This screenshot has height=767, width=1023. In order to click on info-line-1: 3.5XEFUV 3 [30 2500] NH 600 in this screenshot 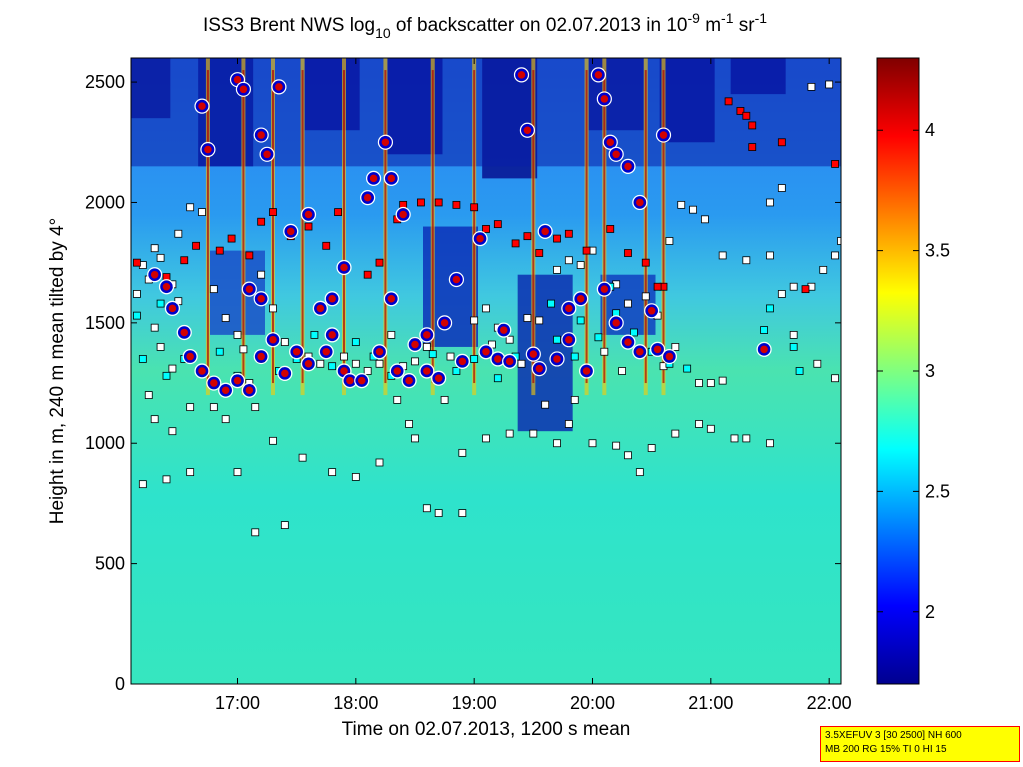, I will do `click(893, 735)`.